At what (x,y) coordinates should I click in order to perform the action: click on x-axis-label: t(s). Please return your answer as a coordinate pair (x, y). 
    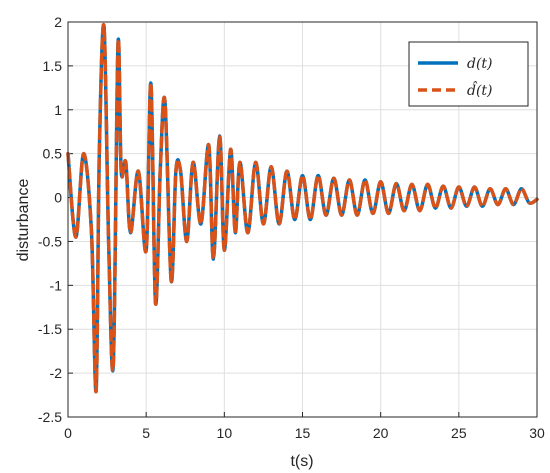
    Looking at the image, I should click on (301, 461).